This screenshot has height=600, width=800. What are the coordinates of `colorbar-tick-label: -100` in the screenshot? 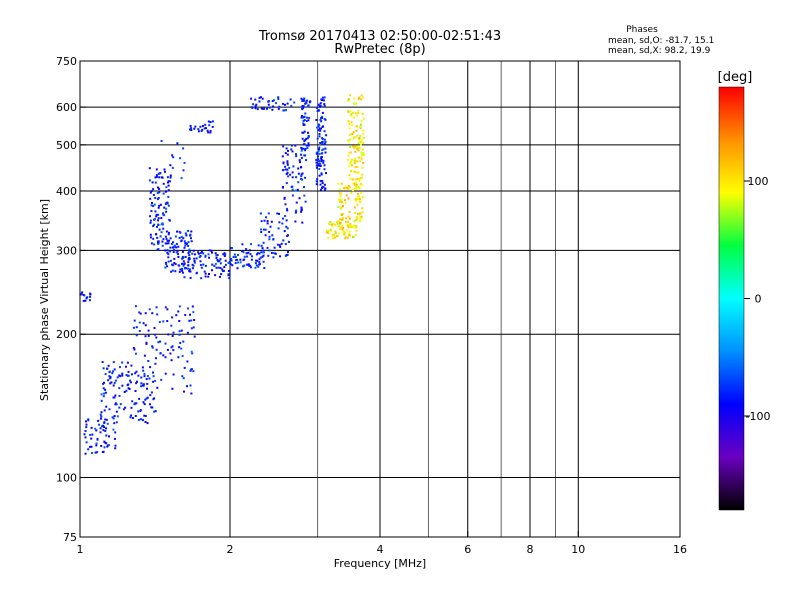 It's located at (758, 416).